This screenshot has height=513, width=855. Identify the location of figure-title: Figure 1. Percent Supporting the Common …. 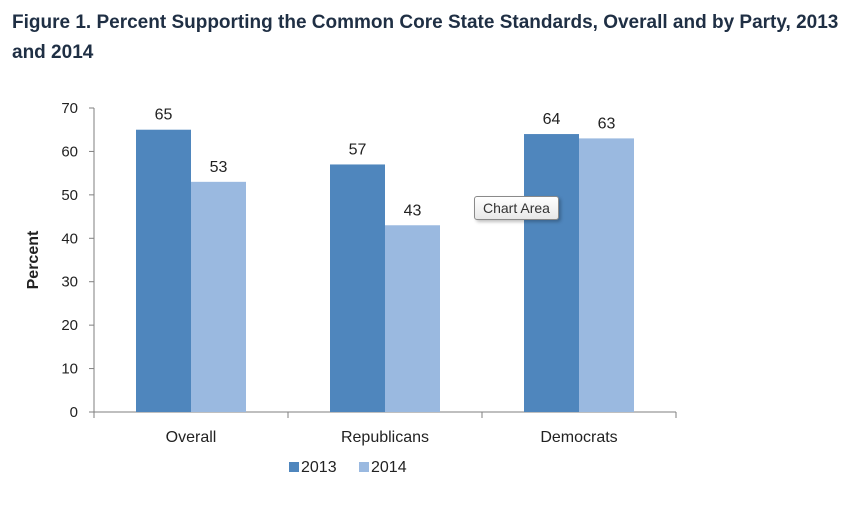
(425, 37).